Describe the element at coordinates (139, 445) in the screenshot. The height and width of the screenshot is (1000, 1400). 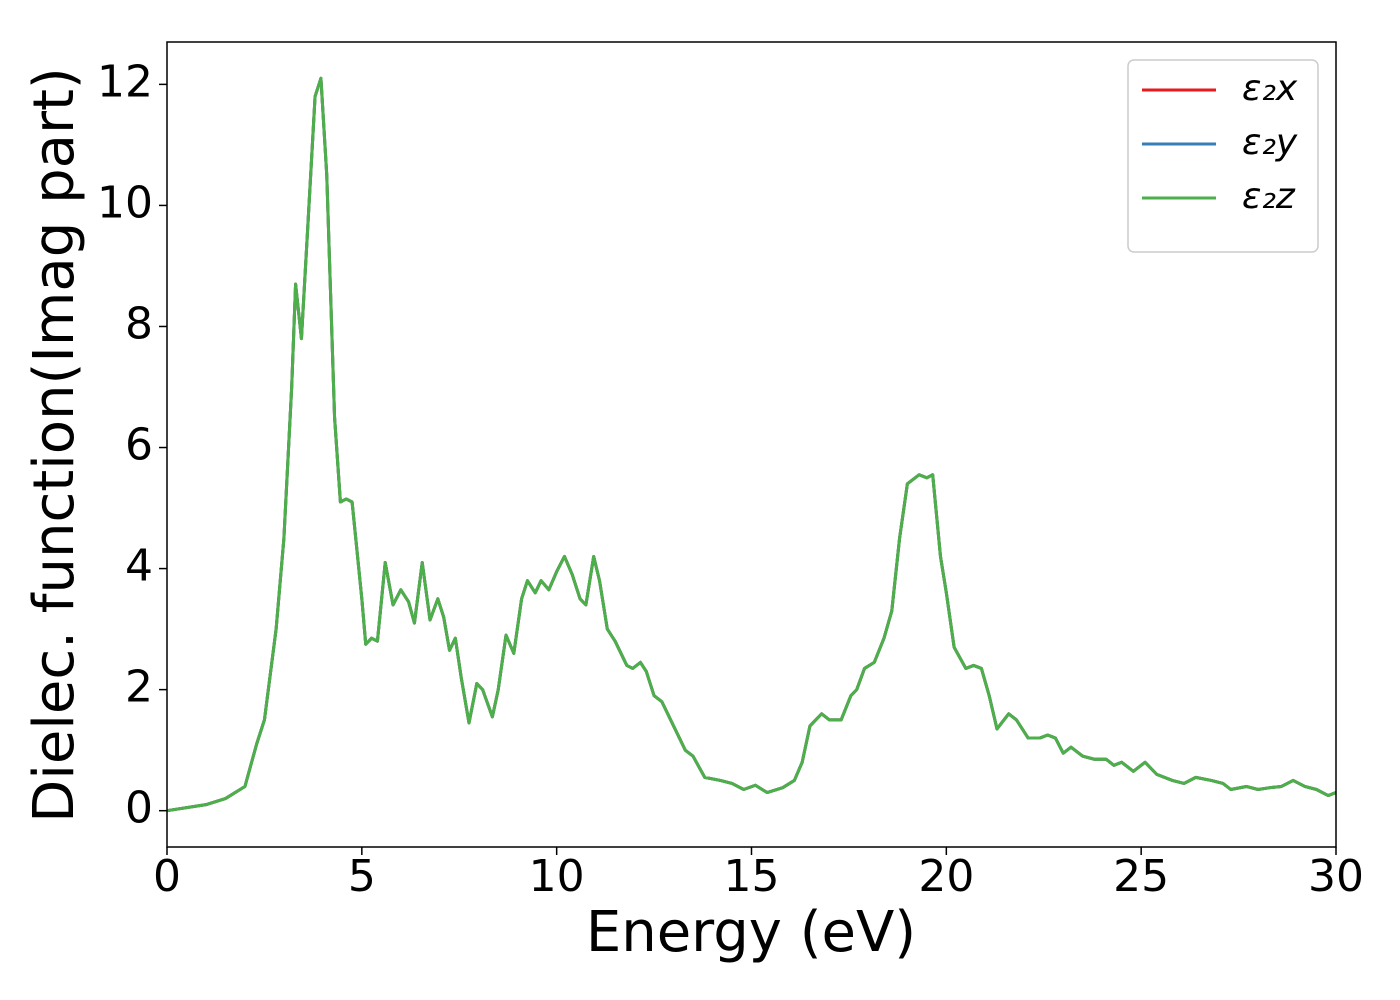
I see `y-tick-label: 6` at that location.